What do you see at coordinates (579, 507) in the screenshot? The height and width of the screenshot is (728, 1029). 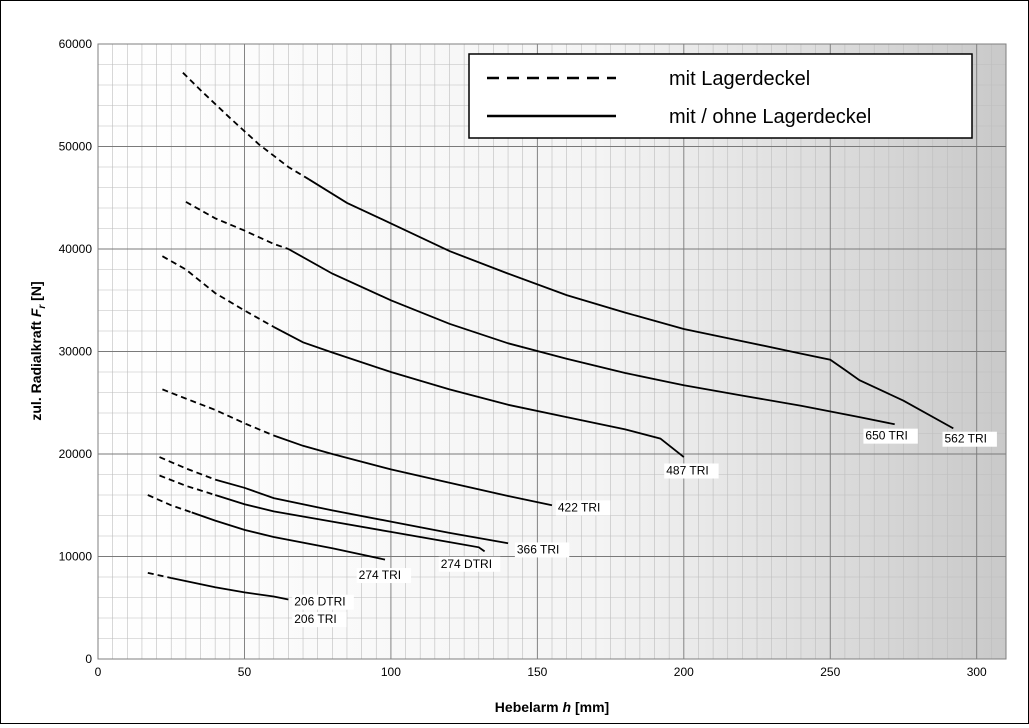 I see `series-label-text: 422 TRI` at bounding box center [579, 507].